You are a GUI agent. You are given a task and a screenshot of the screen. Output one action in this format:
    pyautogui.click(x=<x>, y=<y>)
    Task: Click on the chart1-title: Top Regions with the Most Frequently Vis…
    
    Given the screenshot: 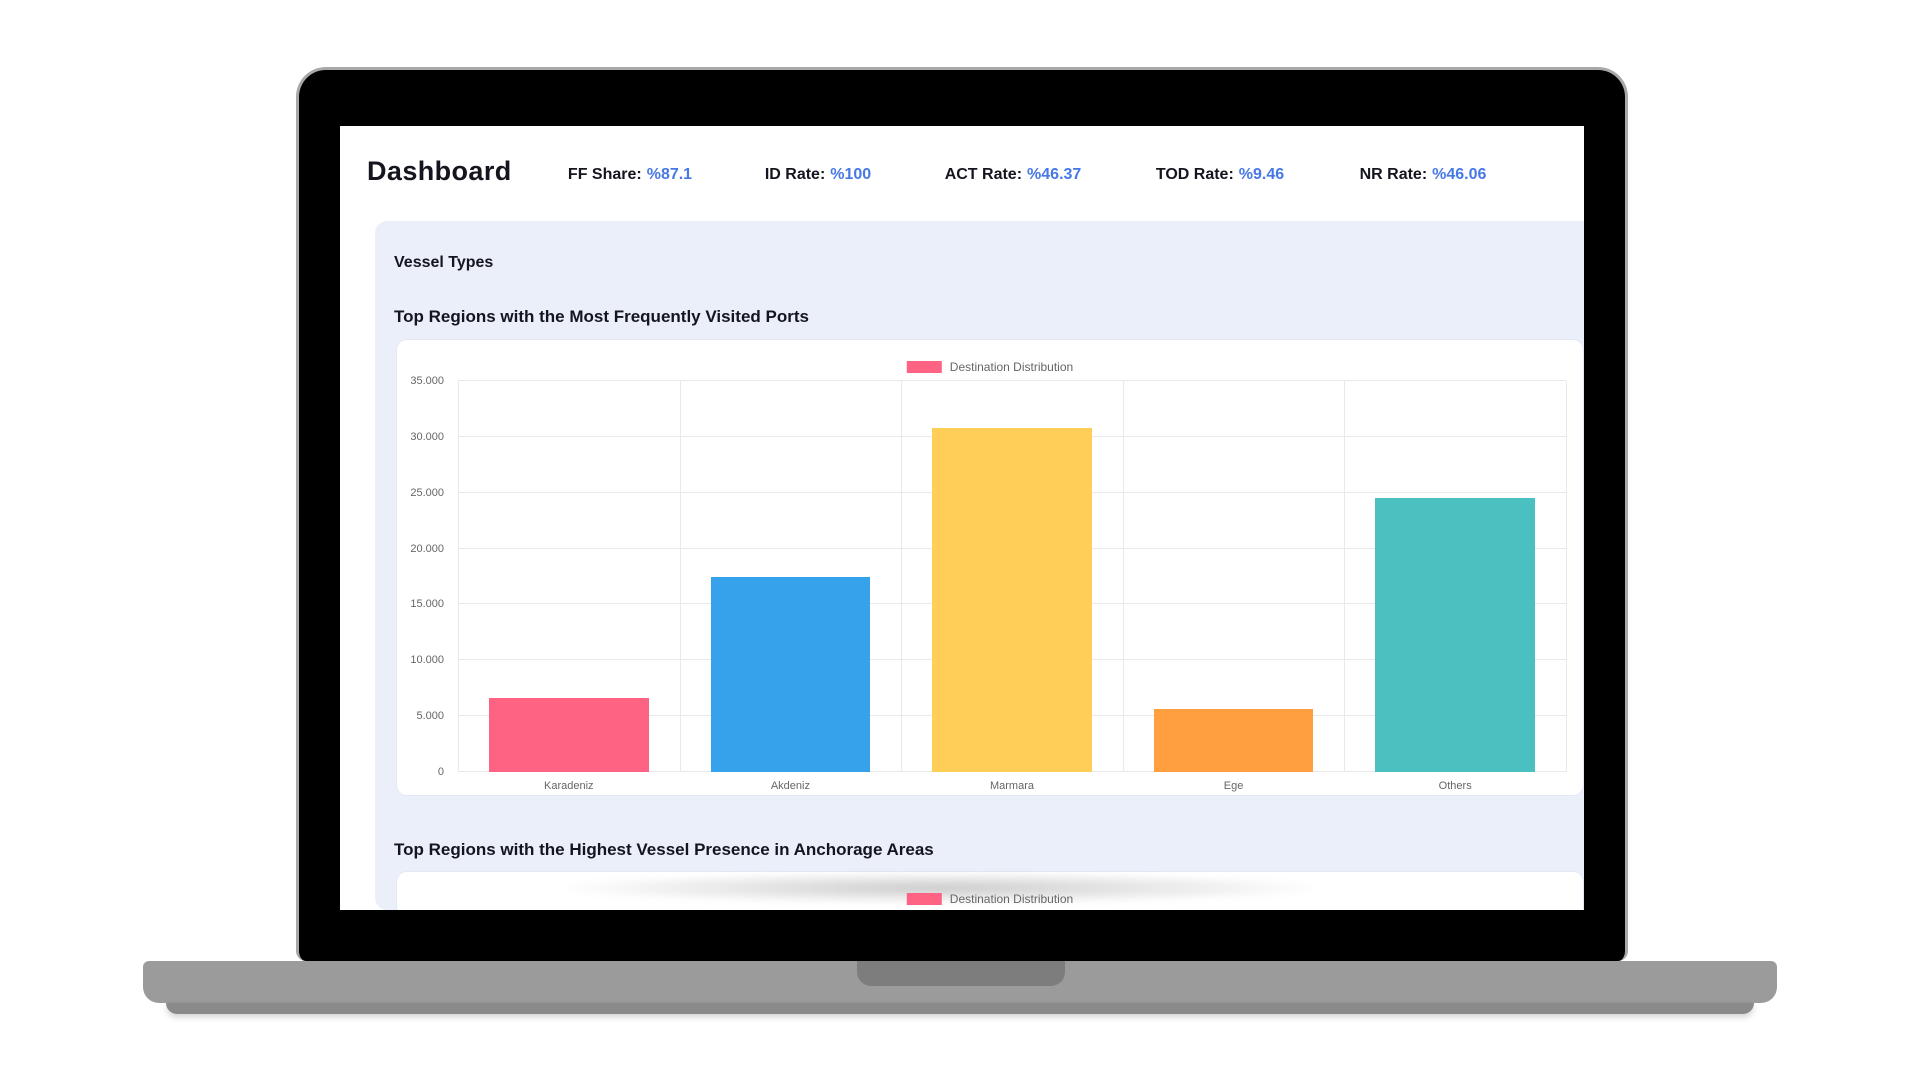 What is the action you would take?
    pyautogui.click(x=601, y=316)
    